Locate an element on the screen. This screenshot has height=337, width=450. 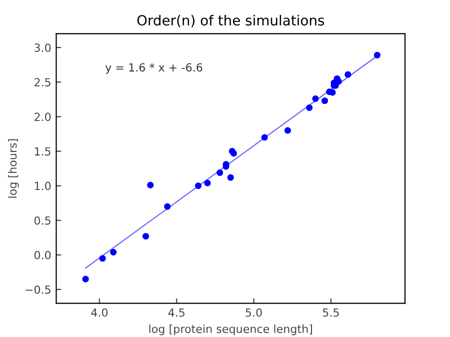
y-axis-title: log [hours] is located at coordinates (13, 168).